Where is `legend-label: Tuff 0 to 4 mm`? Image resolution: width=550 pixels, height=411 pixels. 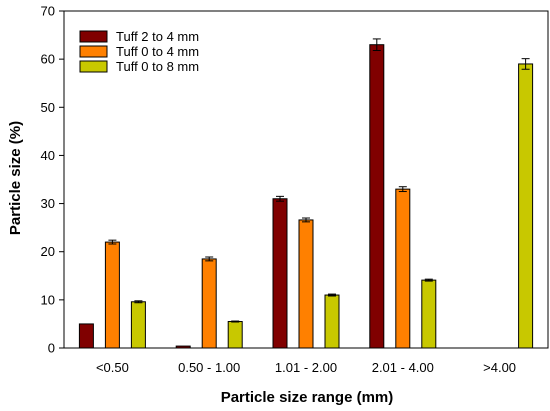
legend-label: Tuff 0 to 4 mm is located at coordinates (157, 51).